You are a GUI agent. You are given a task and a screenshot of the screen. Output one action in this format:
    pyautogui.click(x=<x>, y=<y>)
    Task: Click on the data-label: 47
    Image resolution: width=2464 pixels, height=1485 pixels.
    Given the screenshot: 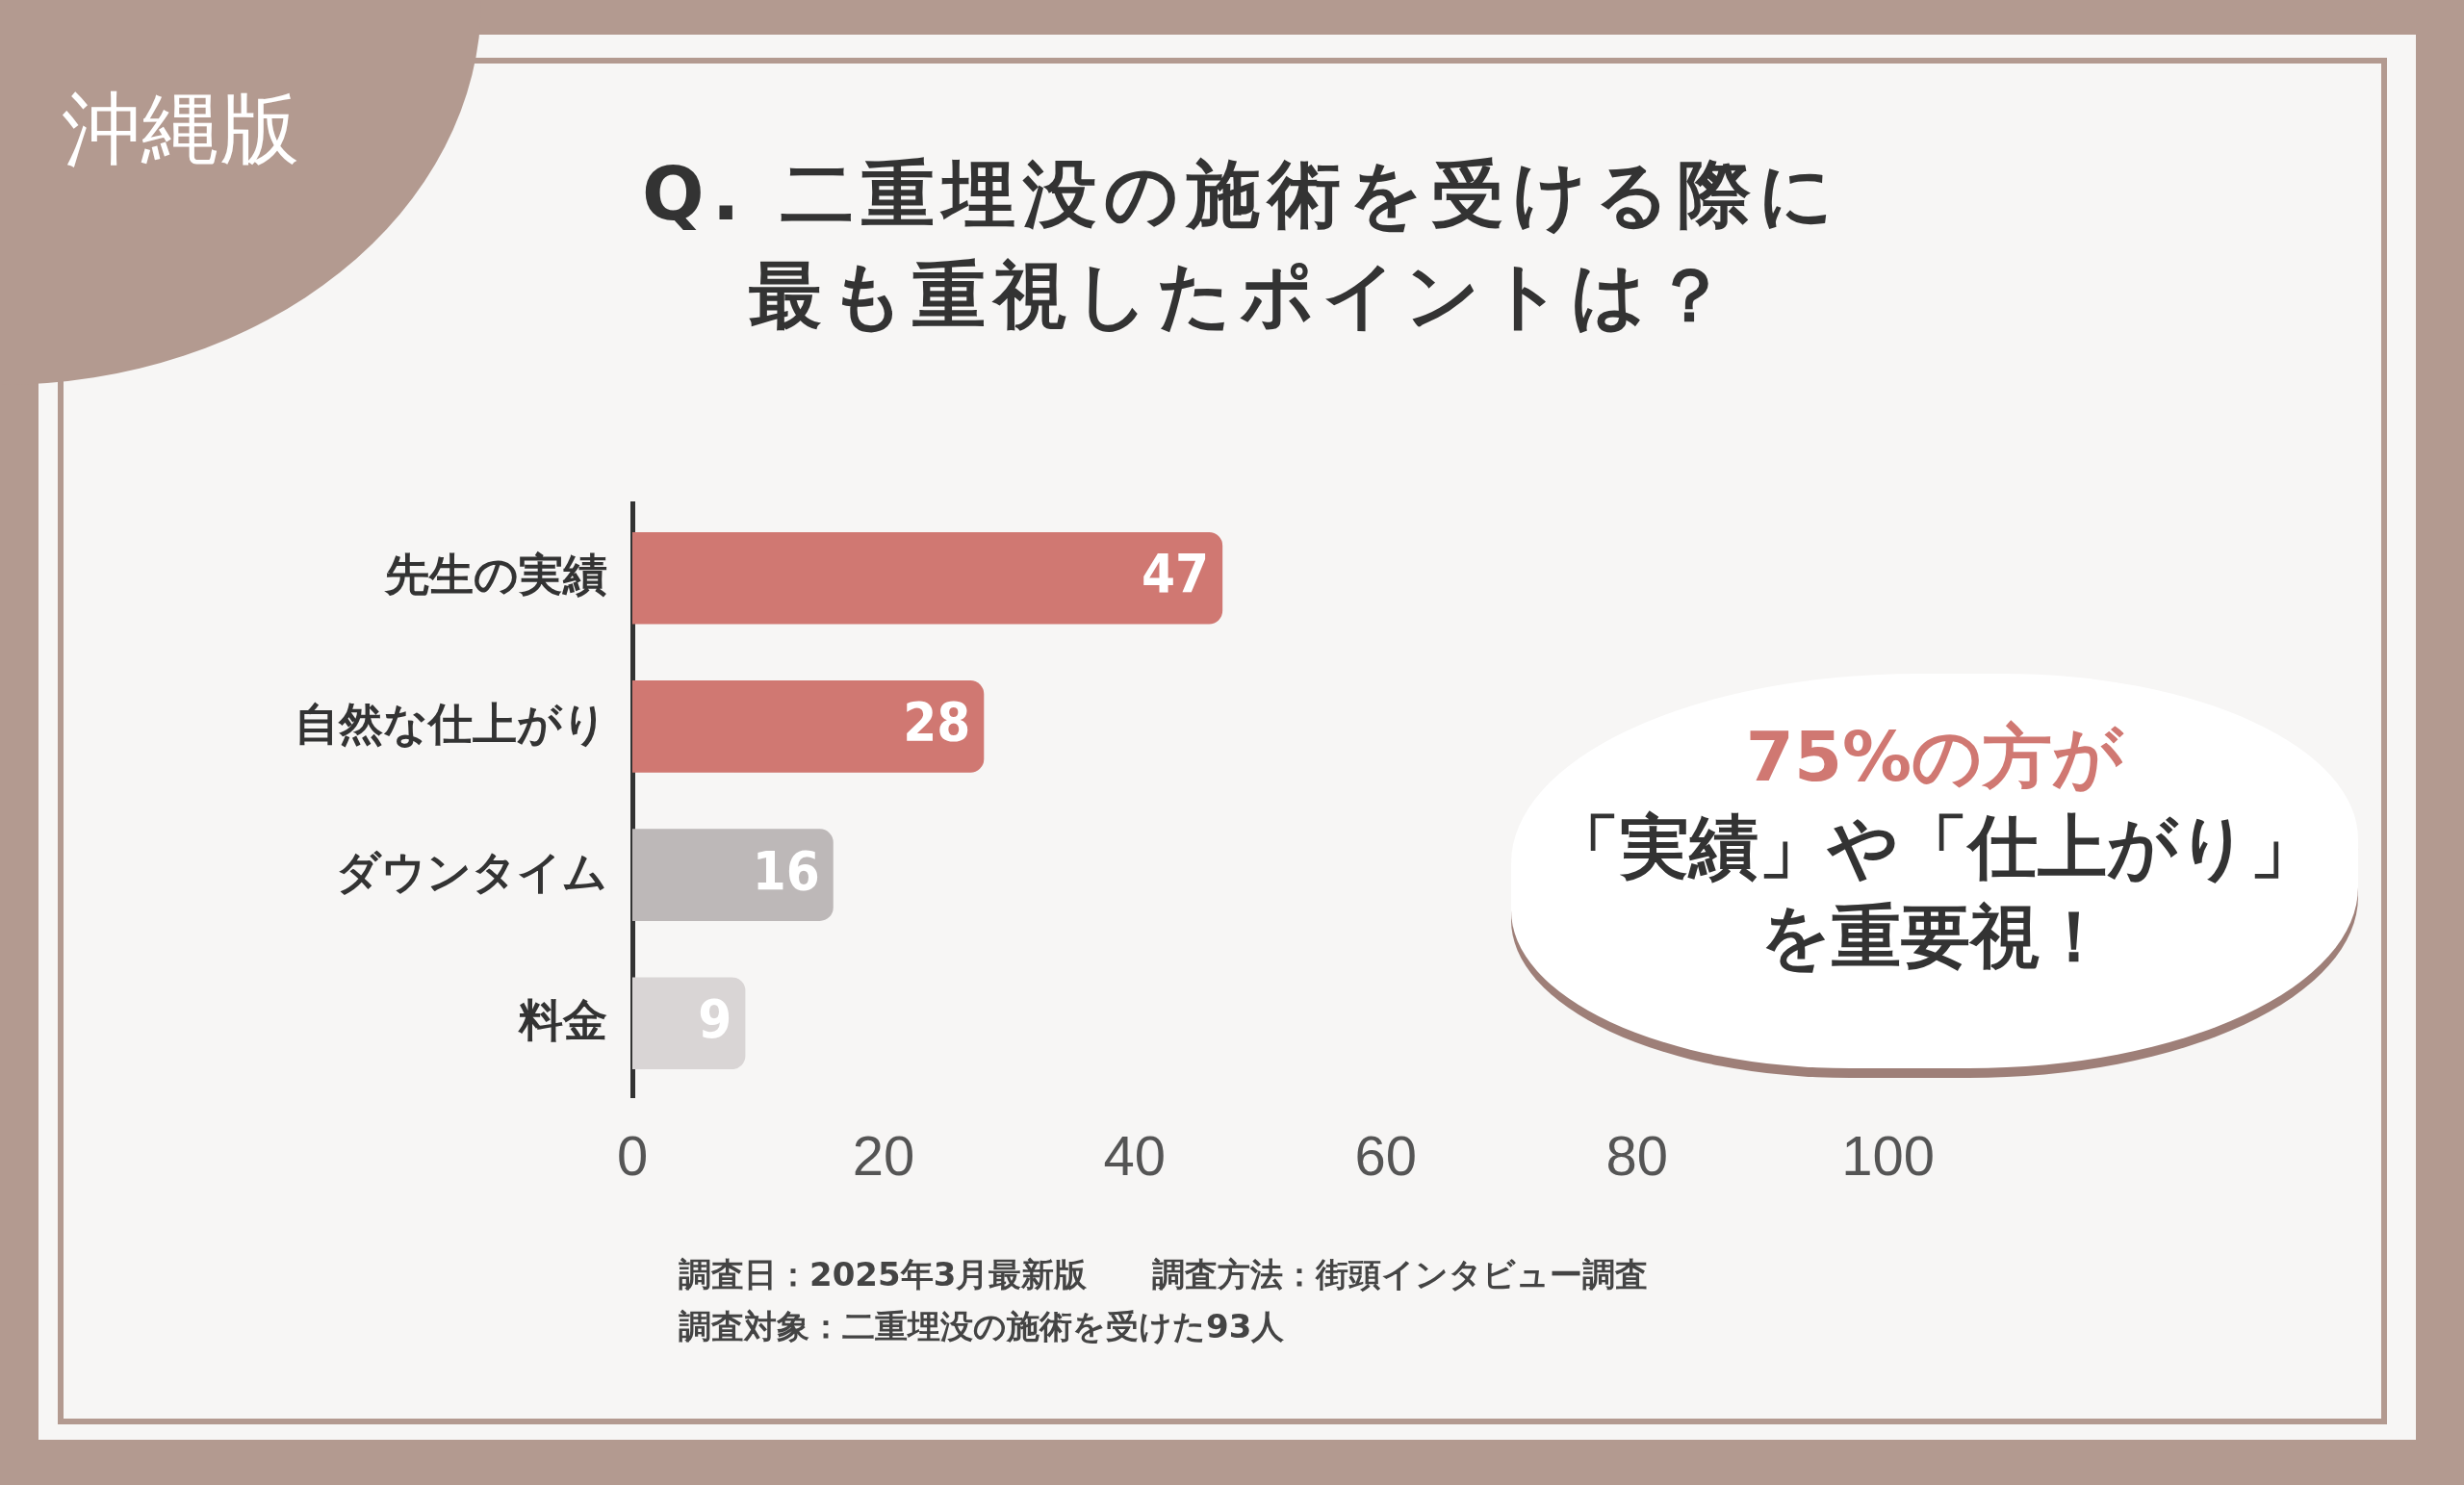 What is the action you would take?
    pyautogui.click(x=1176, y=573)
    